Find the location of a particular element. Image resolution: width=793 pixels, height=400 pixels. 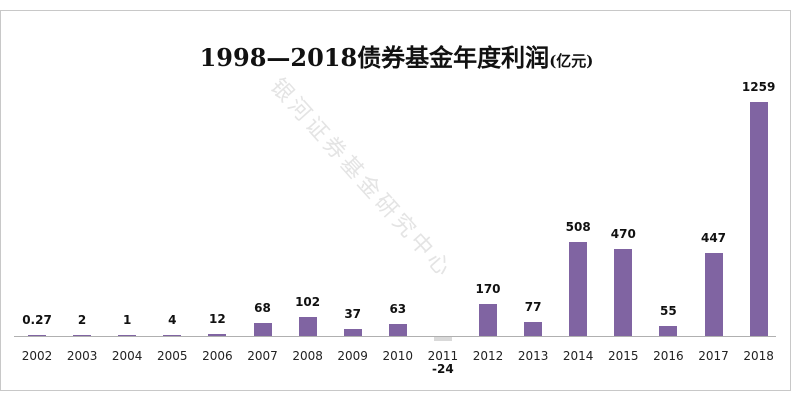

data-label: 508 is located at coordinates (578, 226).